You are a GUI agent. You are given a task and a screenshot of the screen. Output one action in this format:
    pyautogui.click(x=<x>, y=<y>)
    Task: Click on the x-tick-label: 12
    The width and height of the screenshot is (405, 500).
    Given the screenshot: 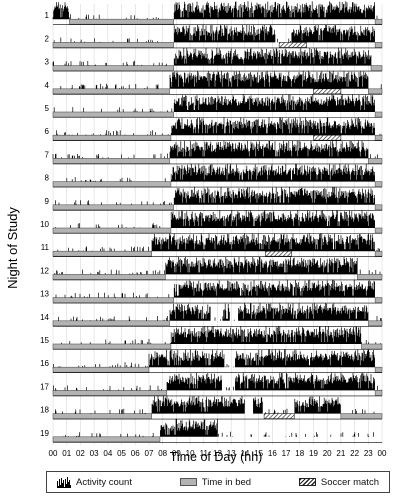 What is the action you would take?
    pyautogui.click(x=217, y=453)
    